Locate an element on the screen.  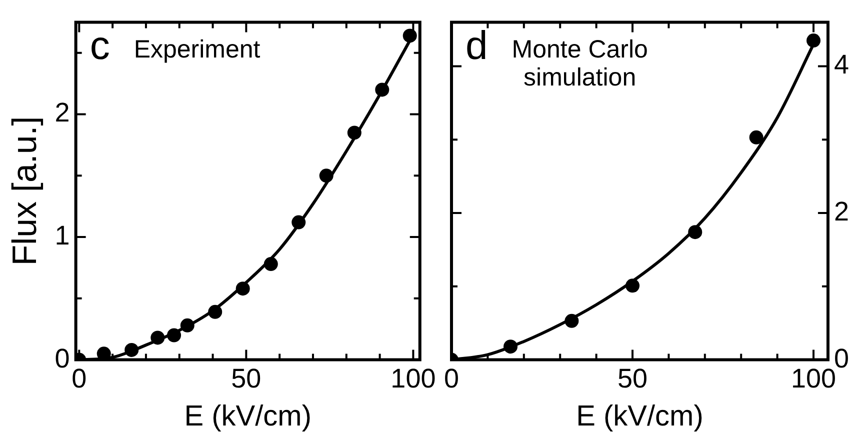
y2-tick-label: 0 is located at coordinates (842, 358).